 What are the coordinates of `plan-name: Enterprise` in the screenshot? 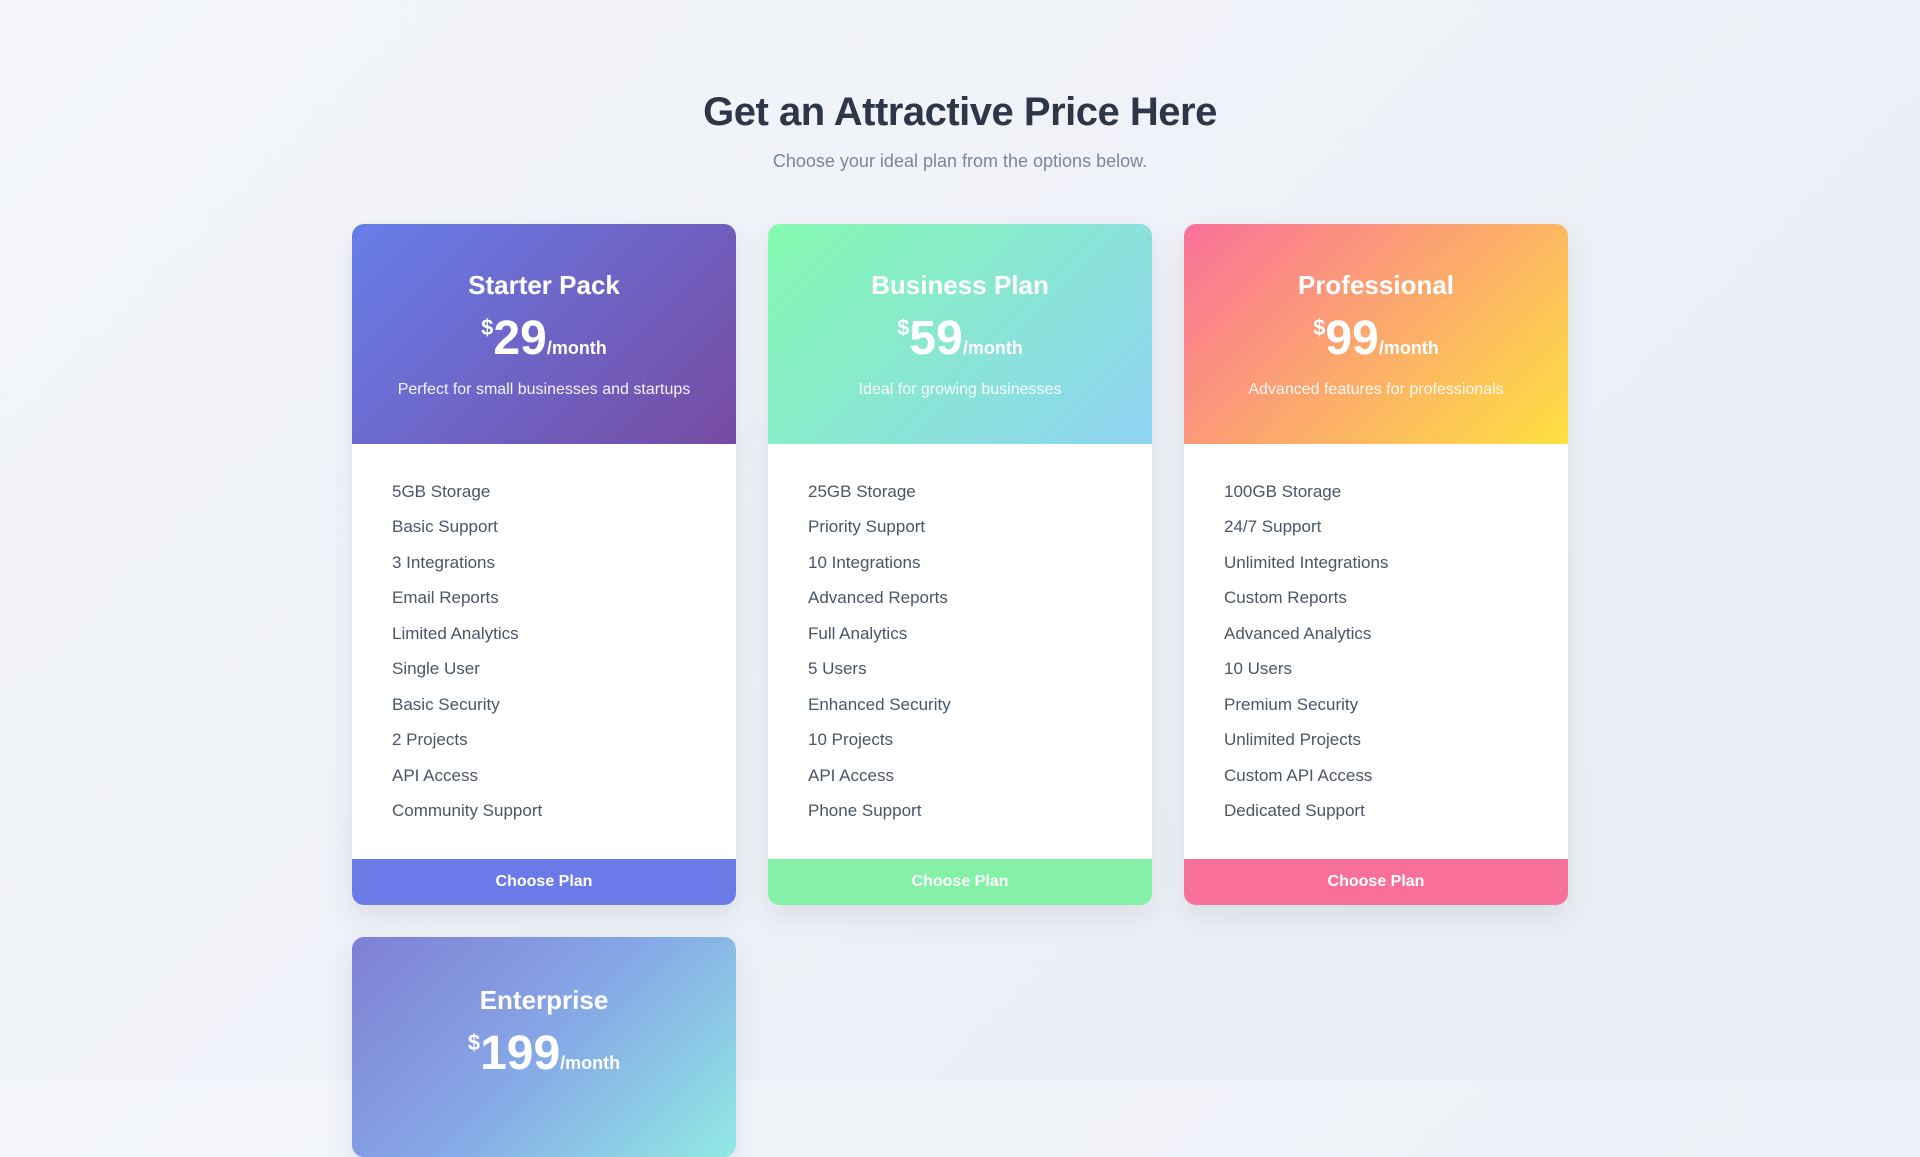 It's located at (544, 1000).